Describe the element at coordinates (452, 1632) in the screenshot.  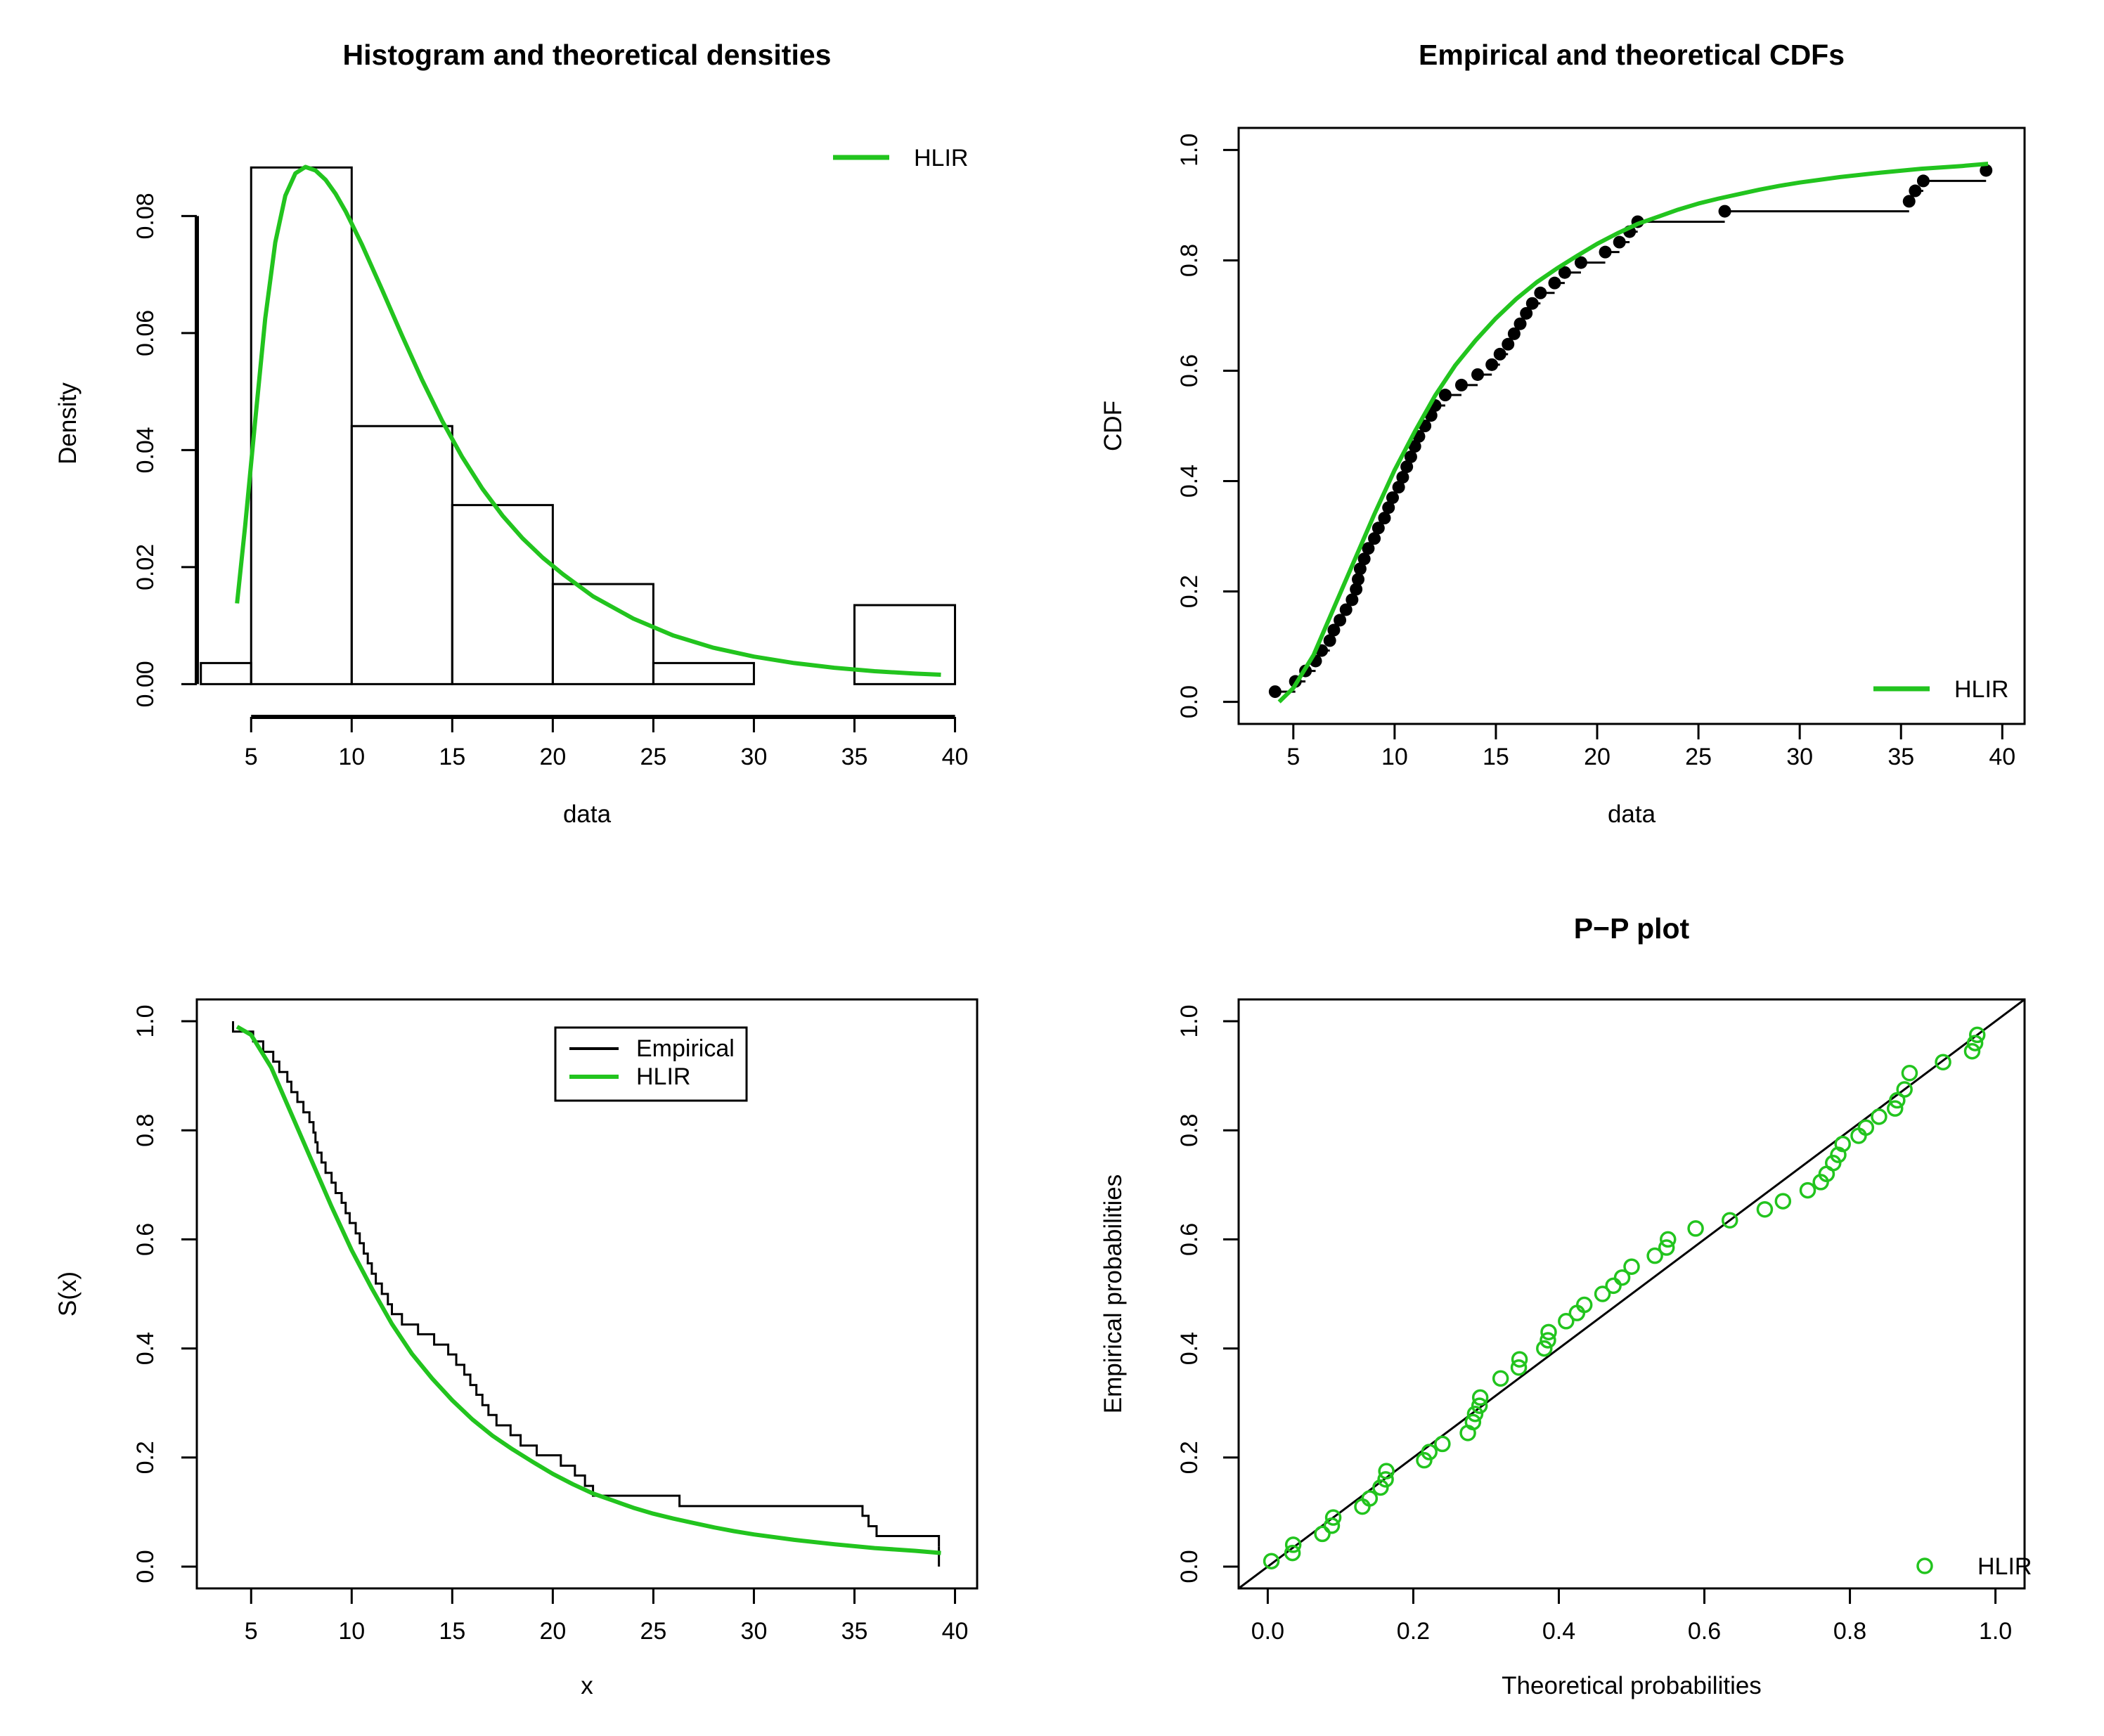
I see `x-tick-label: 15` at that location.